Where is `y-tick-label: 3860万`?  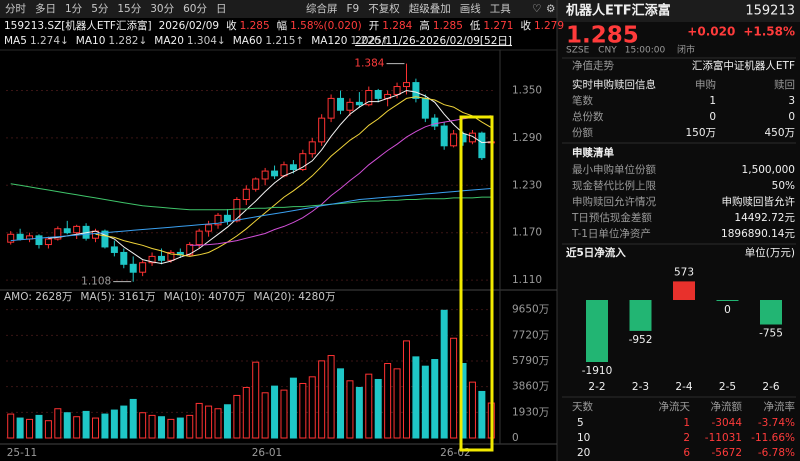 y-tick-label: 3860万 is located at coordinates (530, 387).